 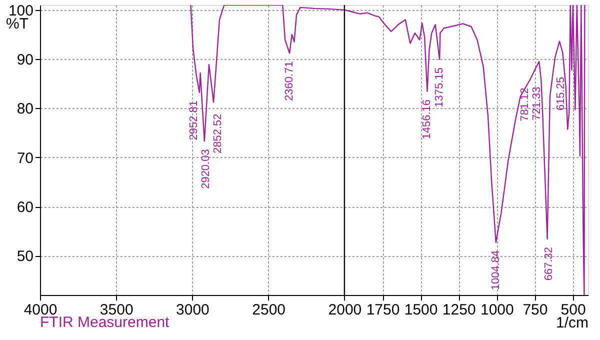 I want to click on x-tick-label: 1000, so click(x=497, y=310).